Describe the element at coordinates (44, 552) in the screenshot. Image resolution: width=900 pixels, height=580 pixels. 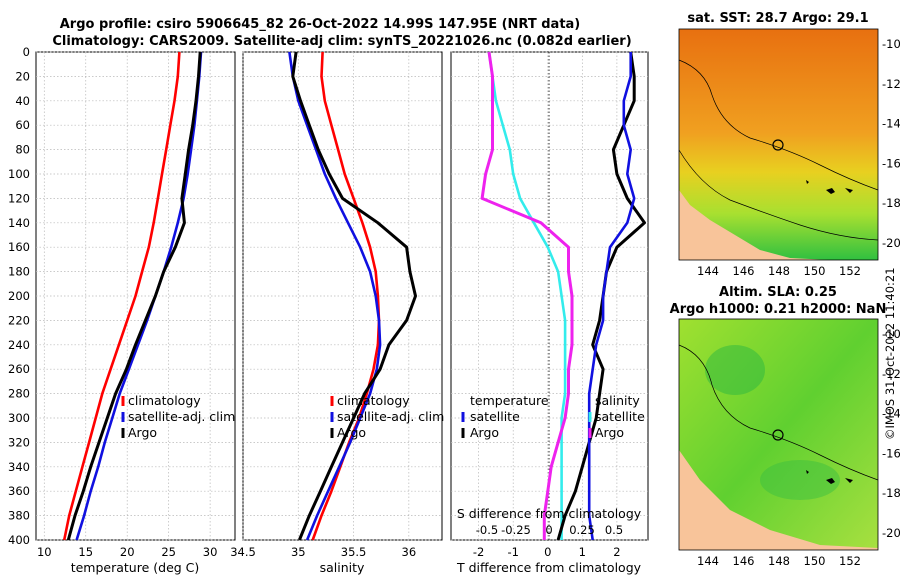
I see `x-tick-label: 10` at that location.